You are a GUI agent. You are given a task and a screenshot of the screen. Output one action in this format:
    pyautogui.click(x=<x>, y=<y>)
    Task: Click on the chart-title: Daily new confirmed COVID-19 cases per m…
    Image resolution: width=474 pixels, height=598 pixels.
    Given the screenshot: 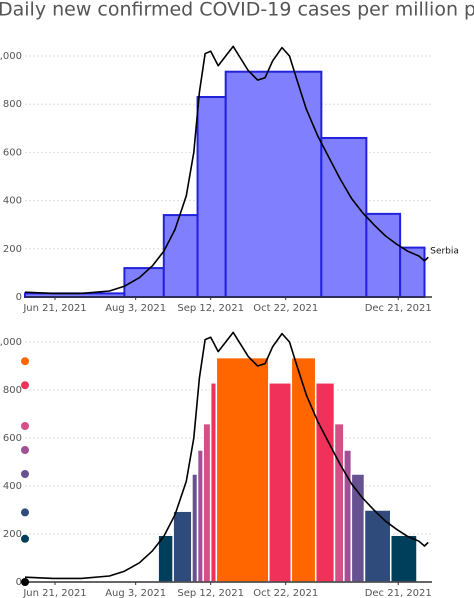 What is the action you would take?
    pyautogui.click(x=237, y=10)
    